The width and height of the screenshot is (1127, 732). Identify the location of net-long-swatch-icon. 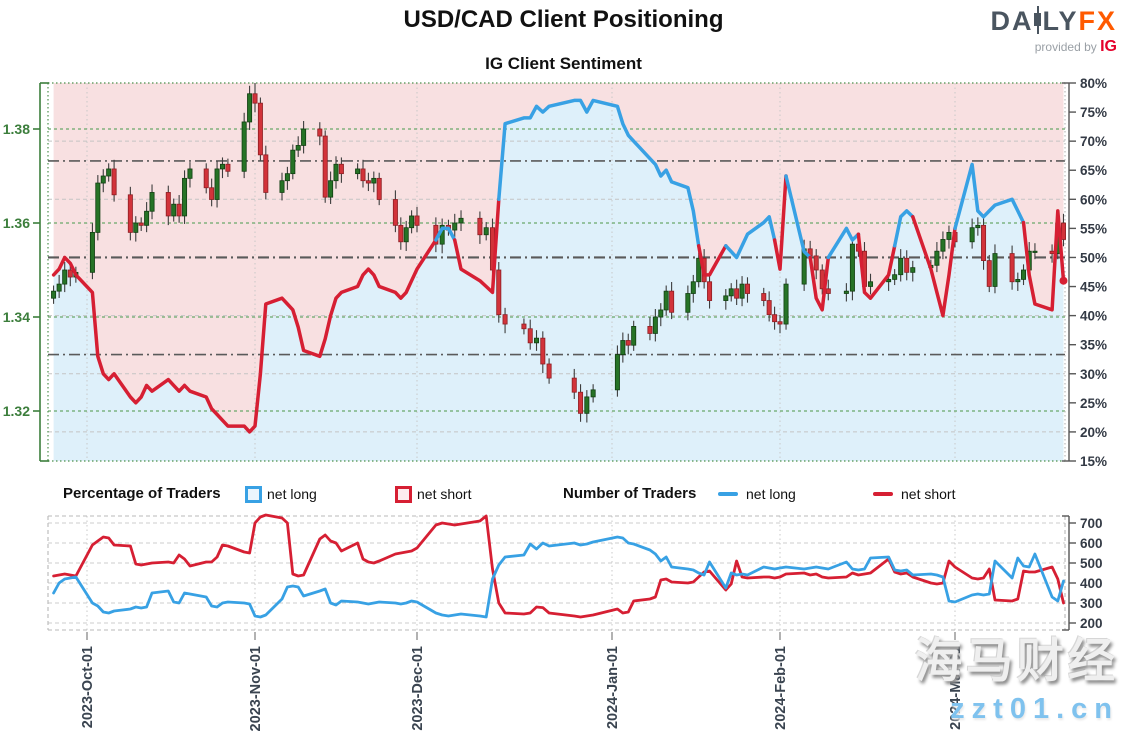
(253, 494).